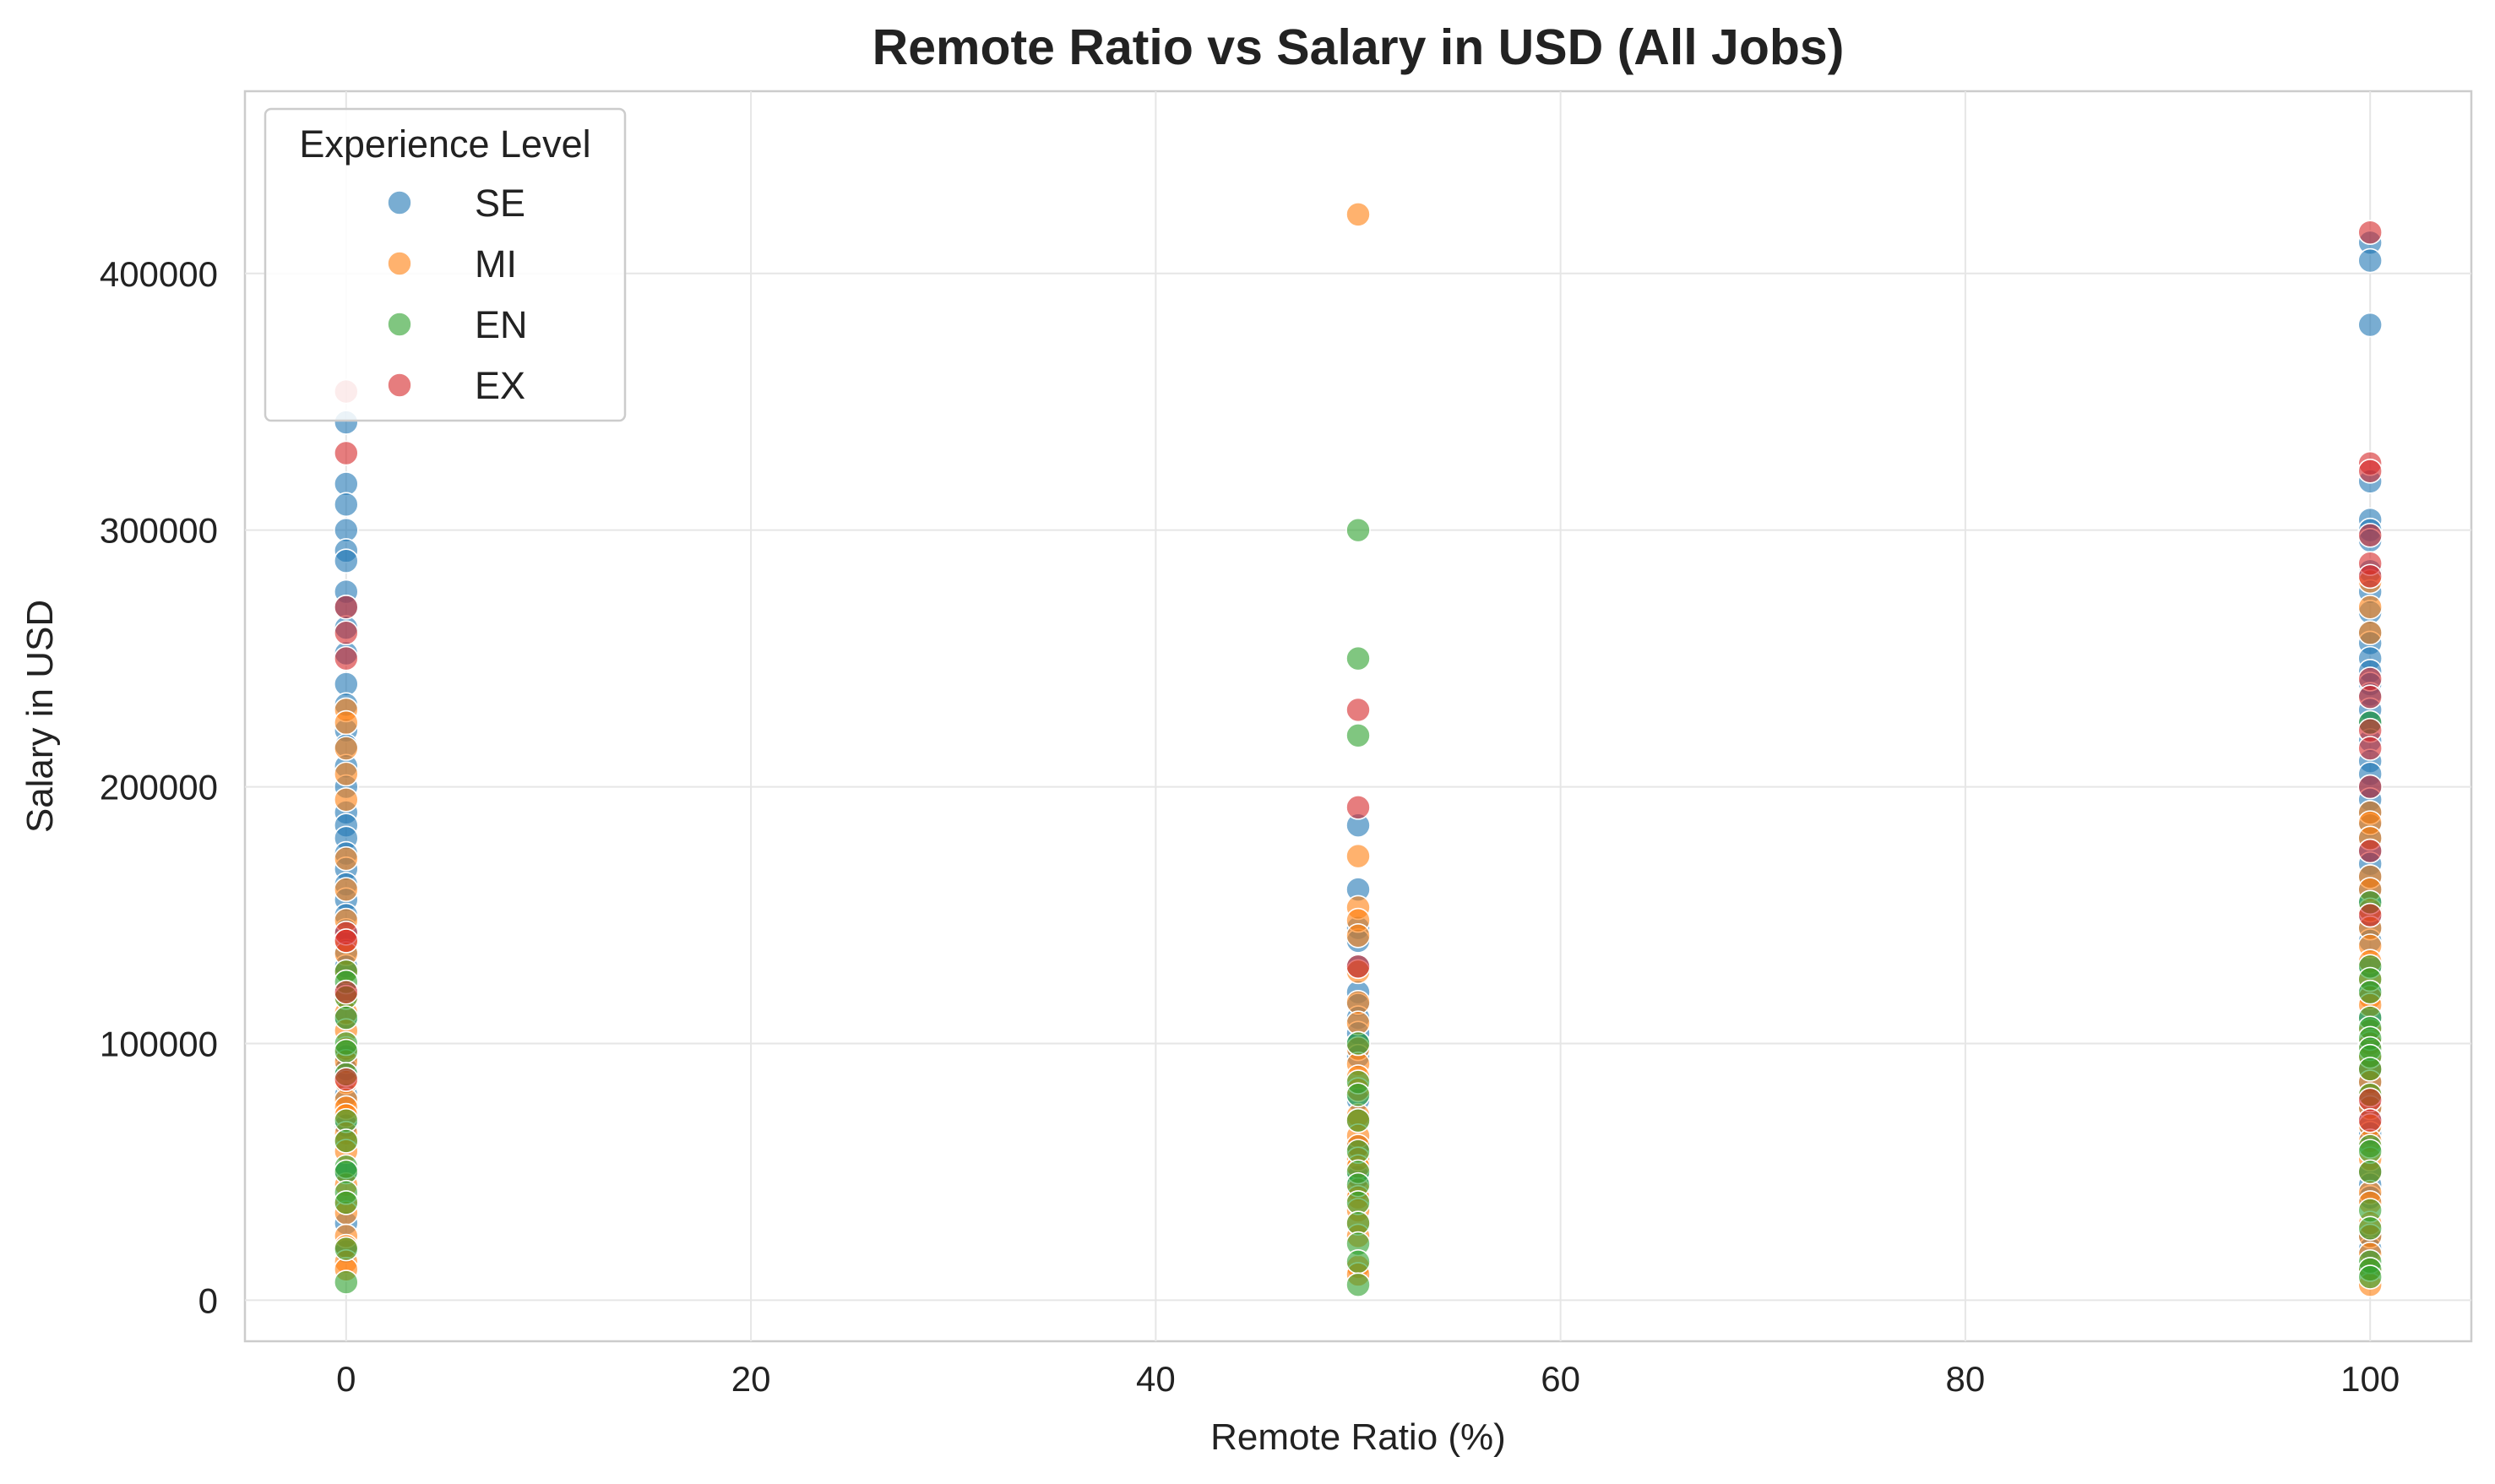 This screenshot has width=2495, height=1484. Describe the element at coordinates (399, 202) in the screenshot. I see `legend-marker-se` at that location.